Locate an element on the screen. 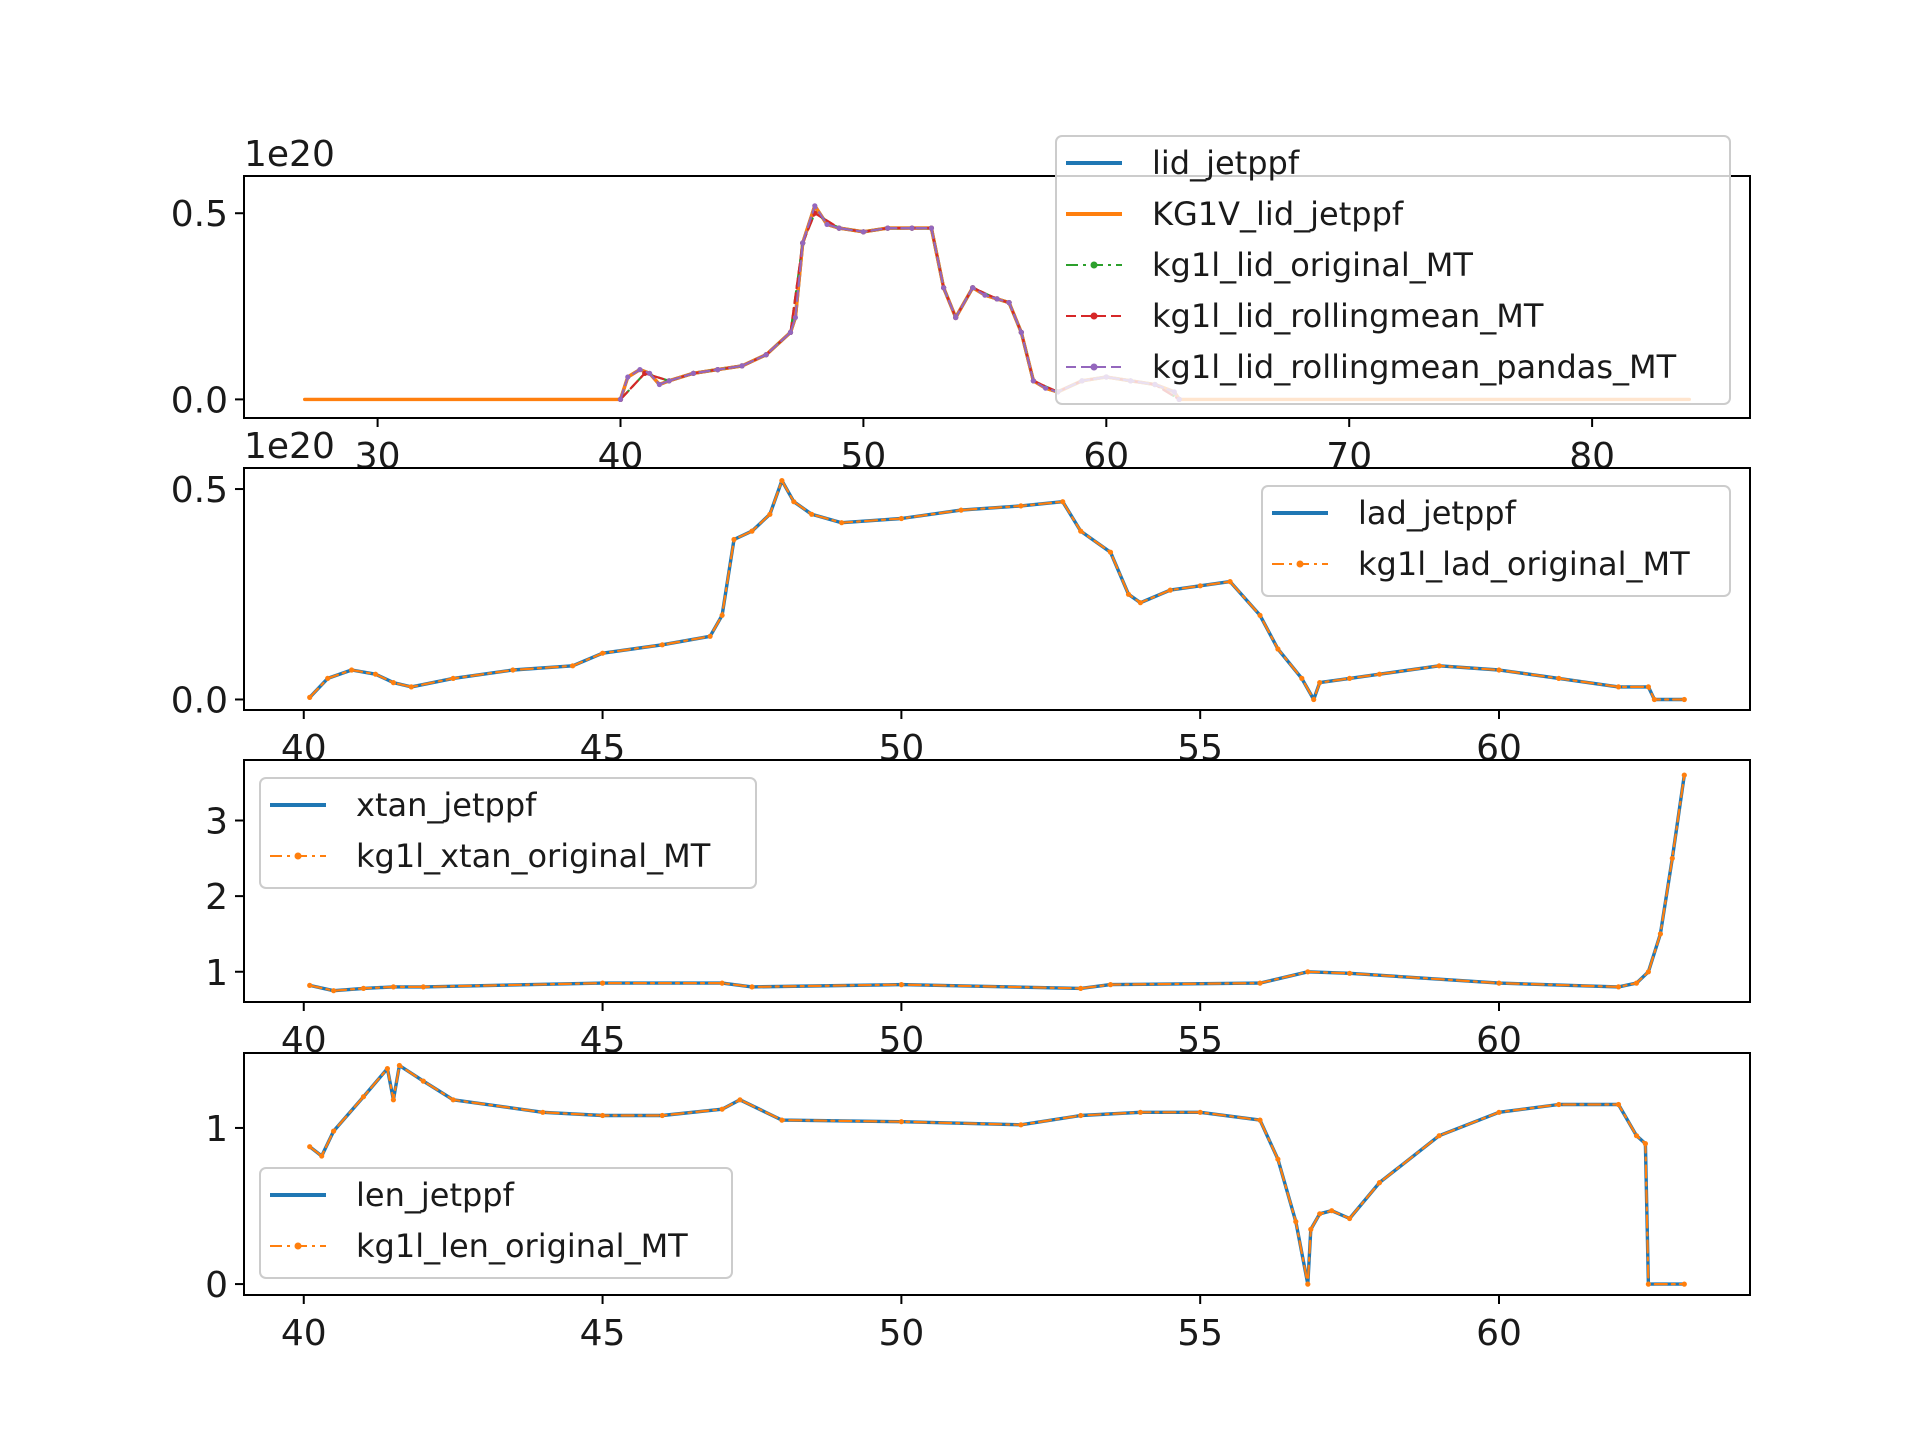 This screenshot has width=1920, height=1440. legend-label: kg1l_lid_rollingmean_pandas_MT is located at coordinates (1414, 367).